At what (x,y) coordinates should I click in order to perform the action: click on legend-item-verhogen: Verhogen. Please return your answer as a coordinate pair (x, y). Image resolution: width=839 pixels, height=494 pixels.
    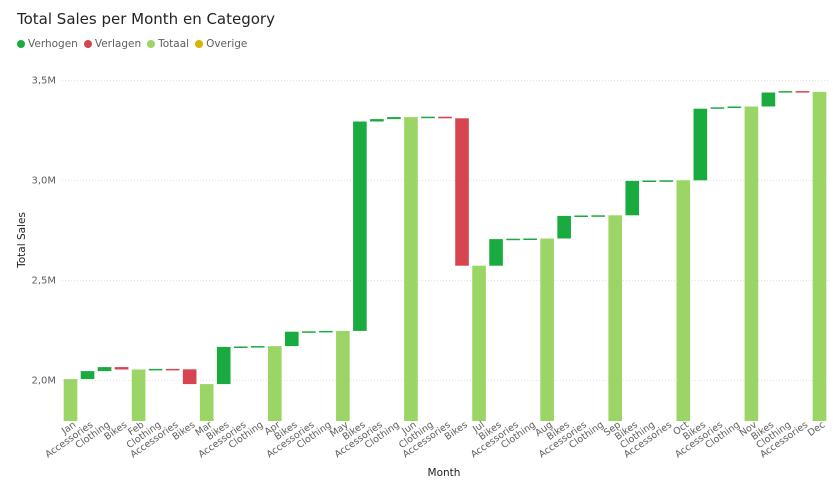
    Looking at the image, I should click on (47, 44).